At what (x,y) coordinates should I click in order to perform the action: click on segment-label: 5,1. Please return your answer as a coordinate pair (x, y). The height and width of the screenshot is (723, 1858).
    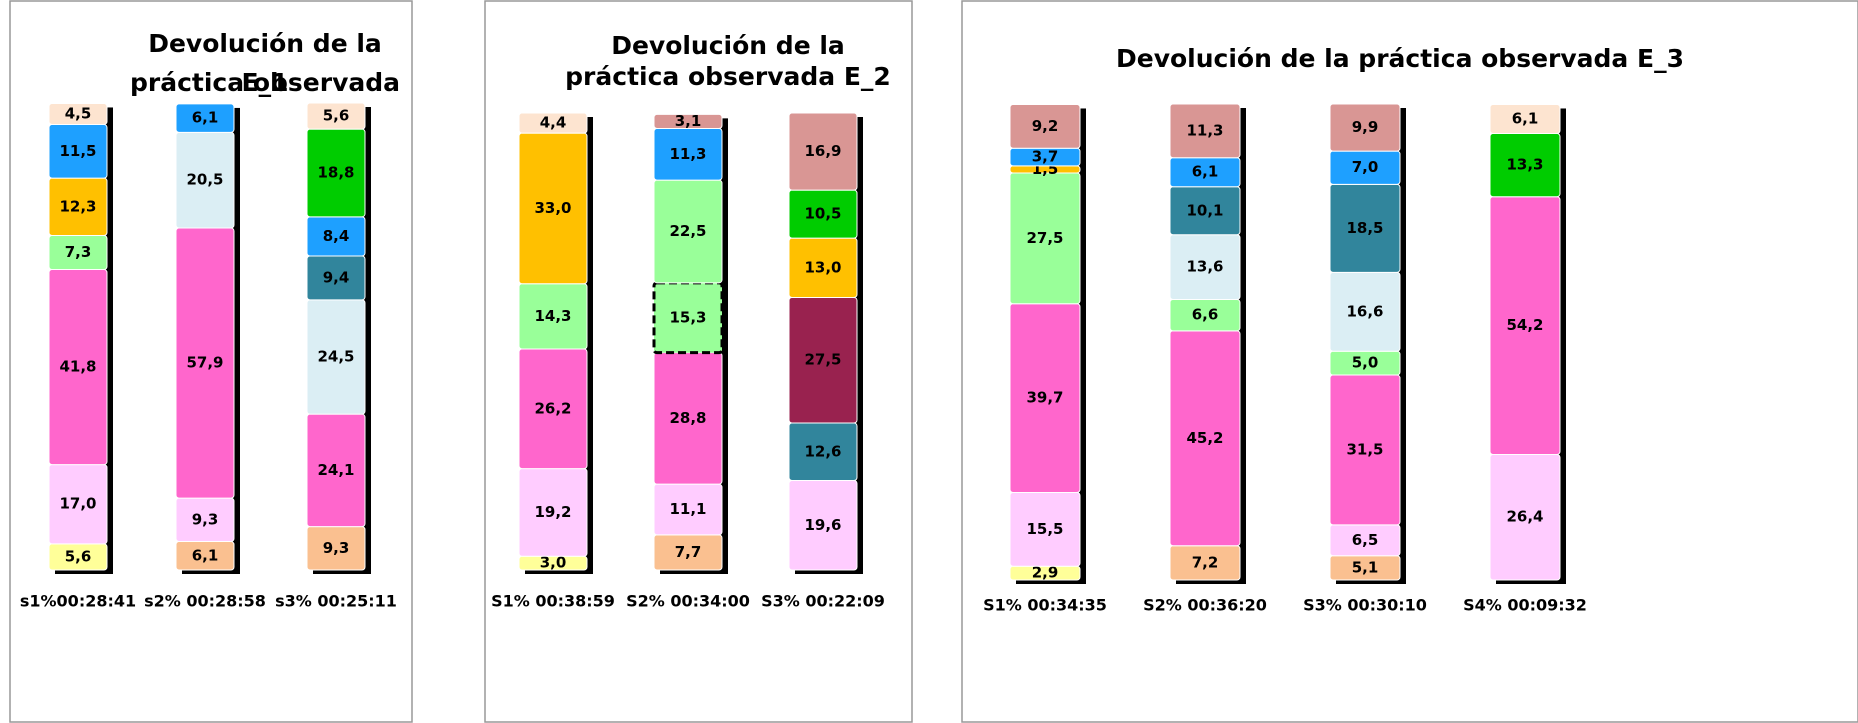
    Looking at the image, I should click on (1365, 567).